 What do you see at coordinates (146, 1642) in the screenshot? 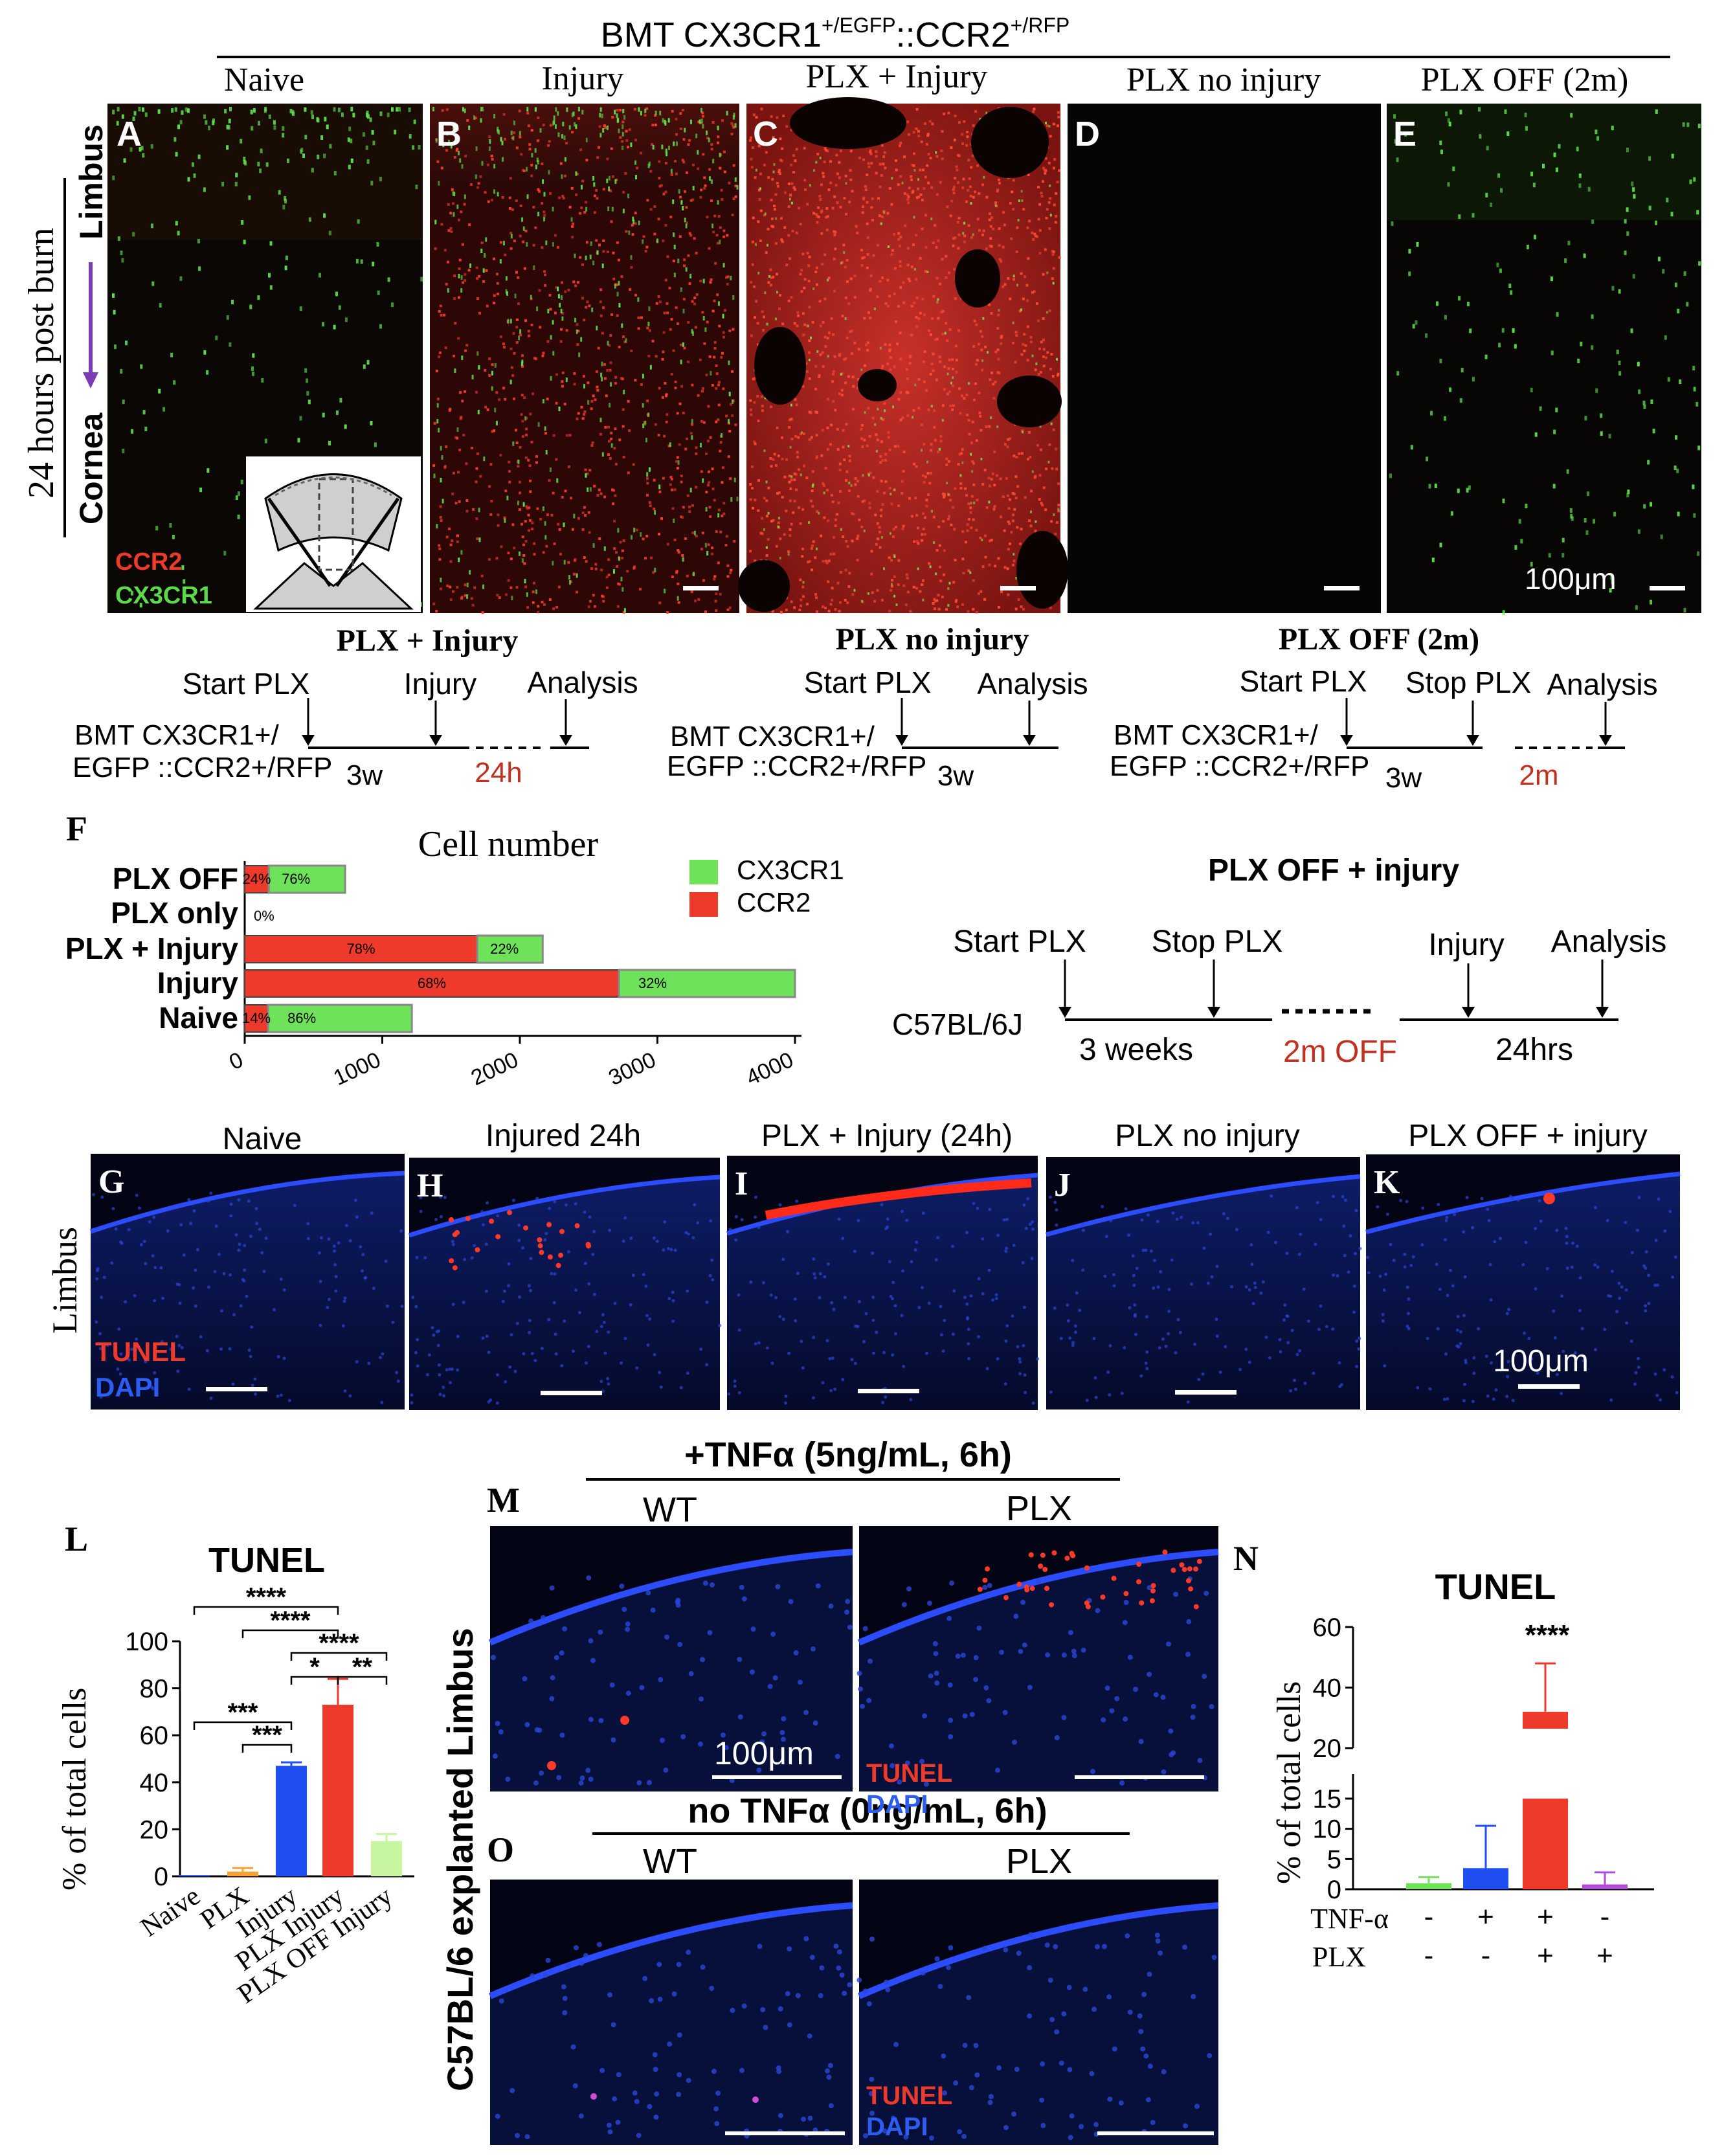
I see `chart-l-ytick-label: 100` at bounding box center [146, 1642].